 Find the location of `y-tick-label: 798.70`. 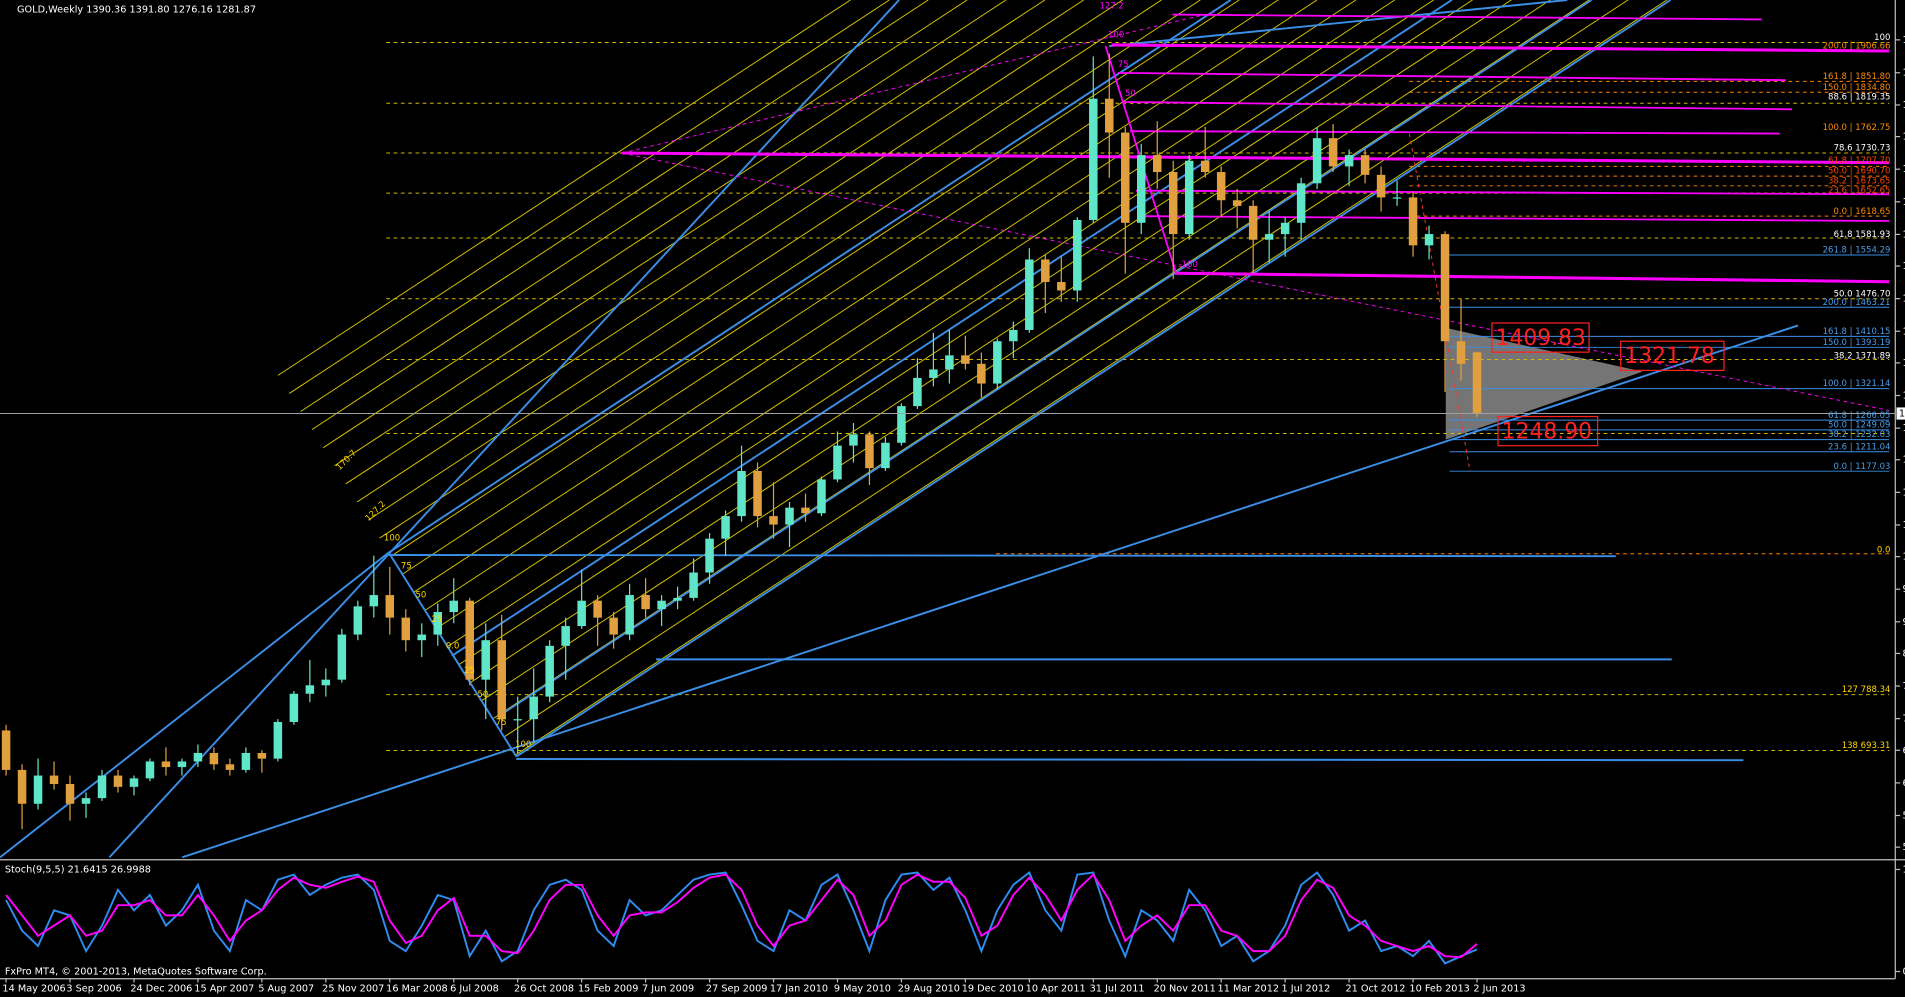

y-tick-label: 798.70 is located at coordinates (1904, 686).